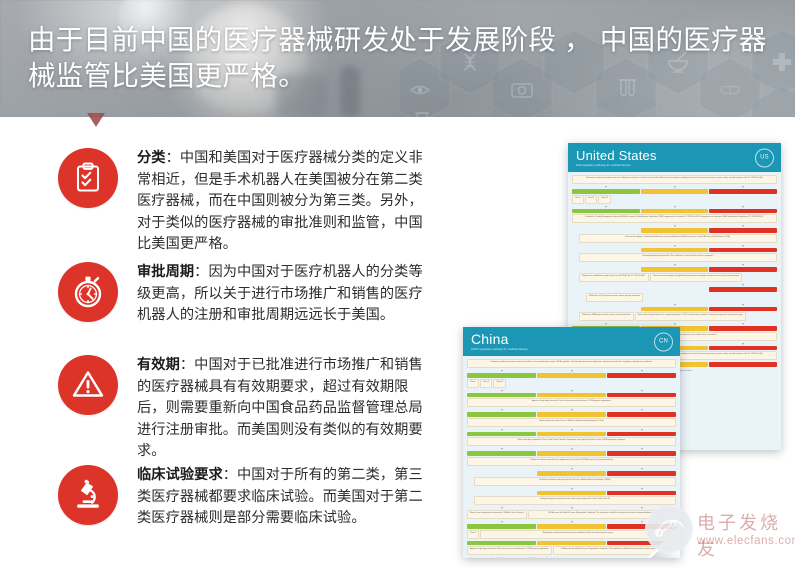 The height and width of the screenshot is (568, 795). I want to click on list-item-term: 临床试验要求, so click(180, 475).